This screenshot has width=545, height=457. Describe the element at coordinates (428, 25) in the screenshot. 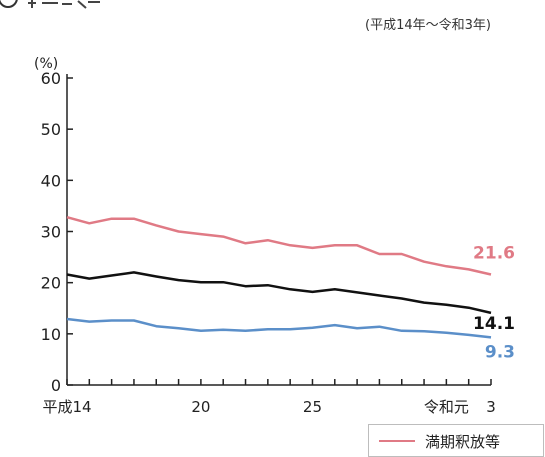

I see `period-note: (平成14年～令和3年)` at that location.